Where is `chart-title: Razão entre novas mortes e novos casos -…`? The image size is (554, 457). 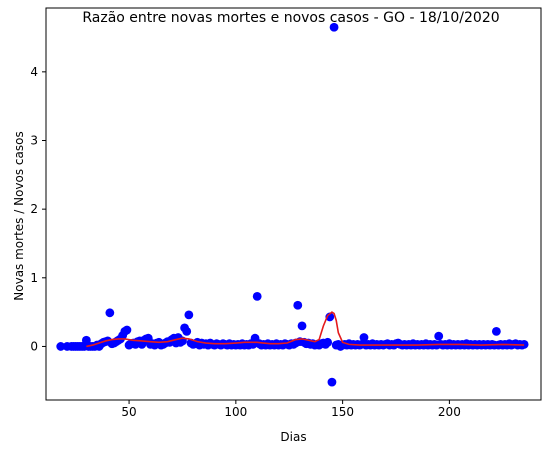
chart-title: Razão entre novas mortes e novos casos -… is located at coordinates (290, 18).